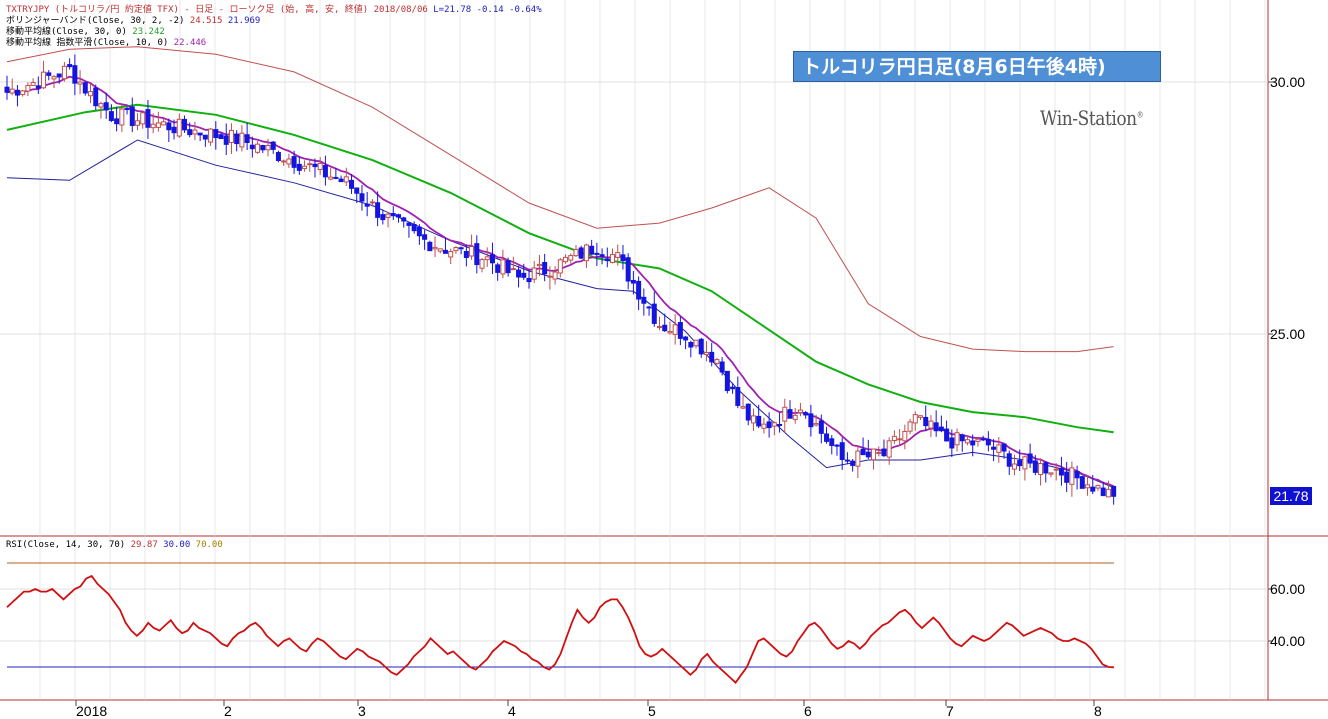 This screenshot has width=1328, height=719. I want to click on time-tick-label: 7, so click(950, 711).